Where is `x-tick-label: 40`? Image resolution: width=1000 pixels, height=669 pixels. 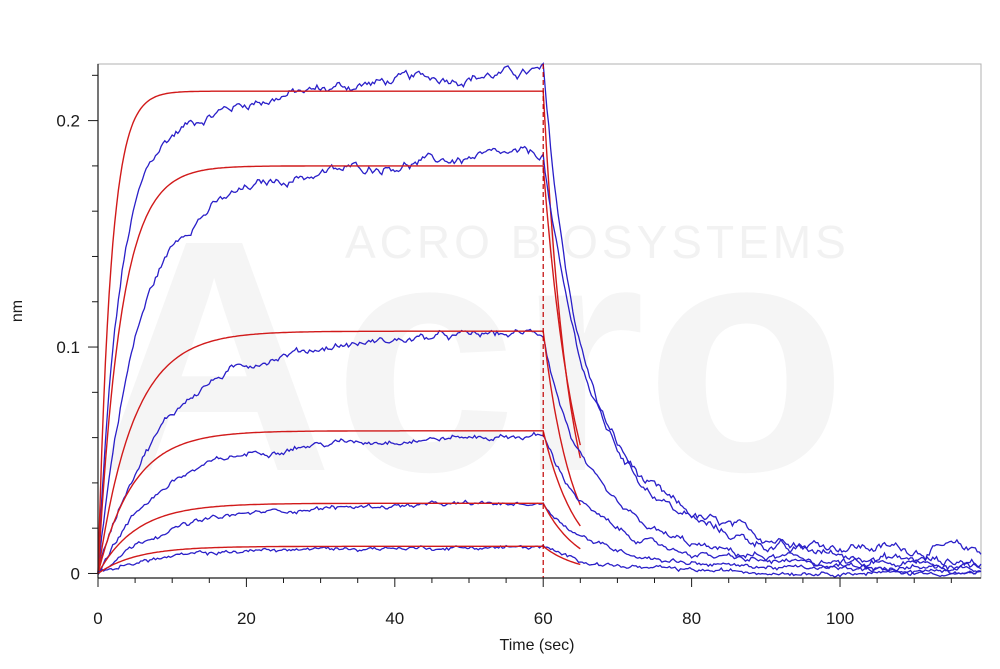 x-tick-label: 40 is located at coordinates (394, 618).